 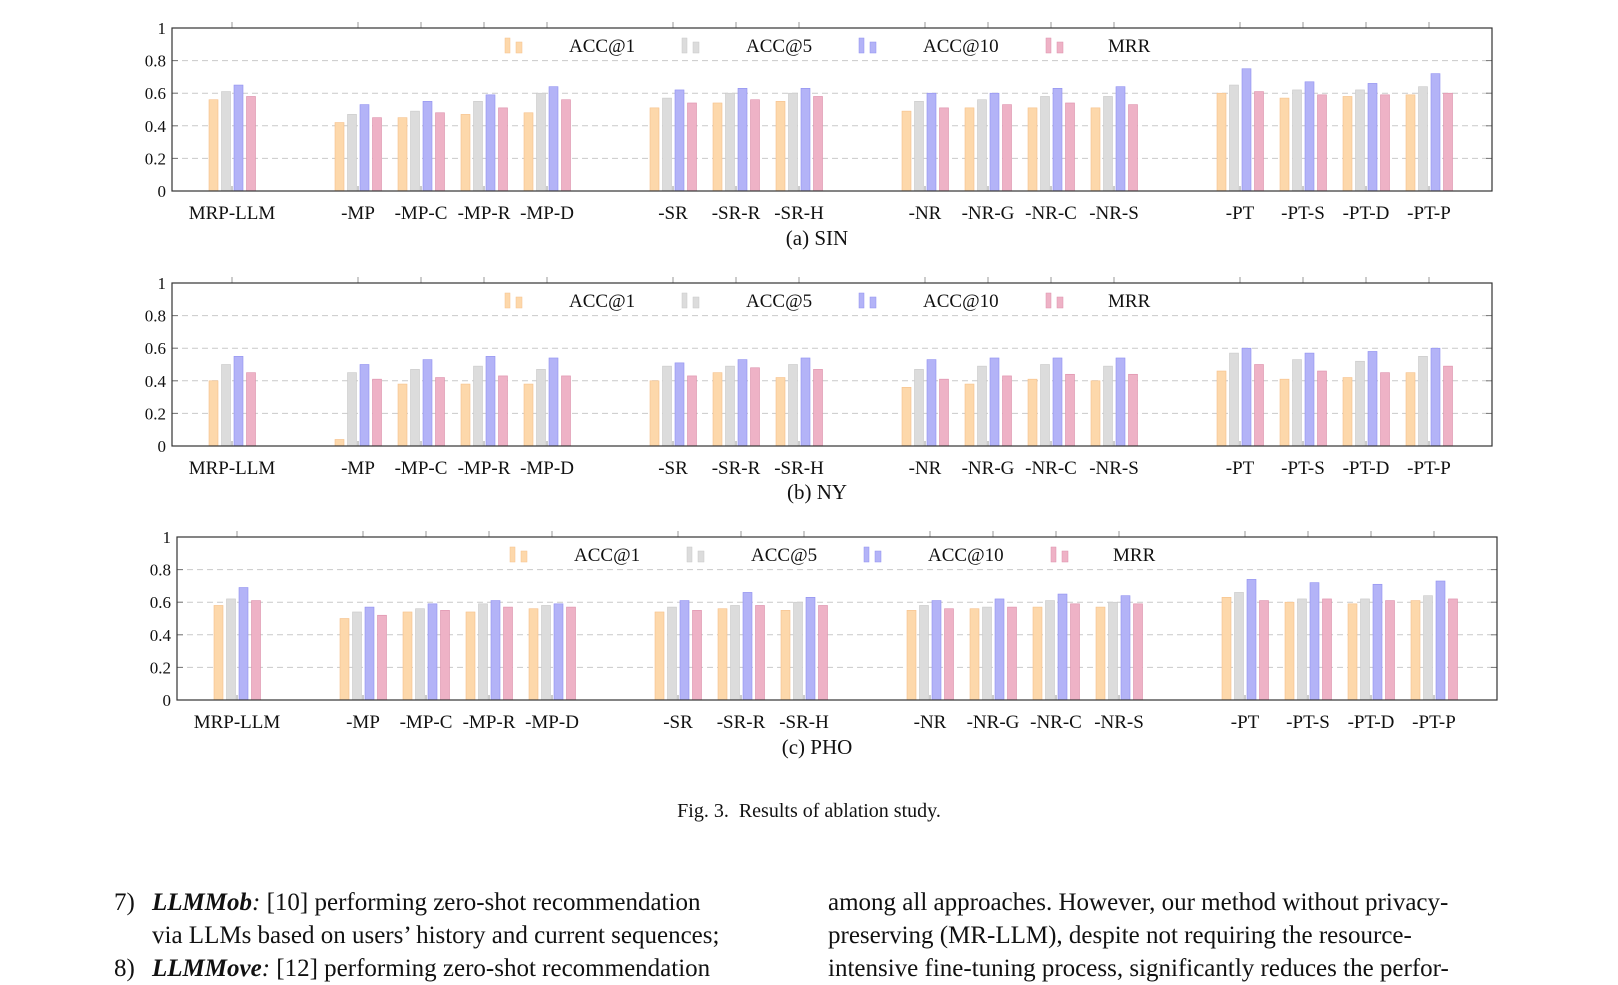 I want to click on x-tick-label: -MP-D, so click(x=547, y=213).